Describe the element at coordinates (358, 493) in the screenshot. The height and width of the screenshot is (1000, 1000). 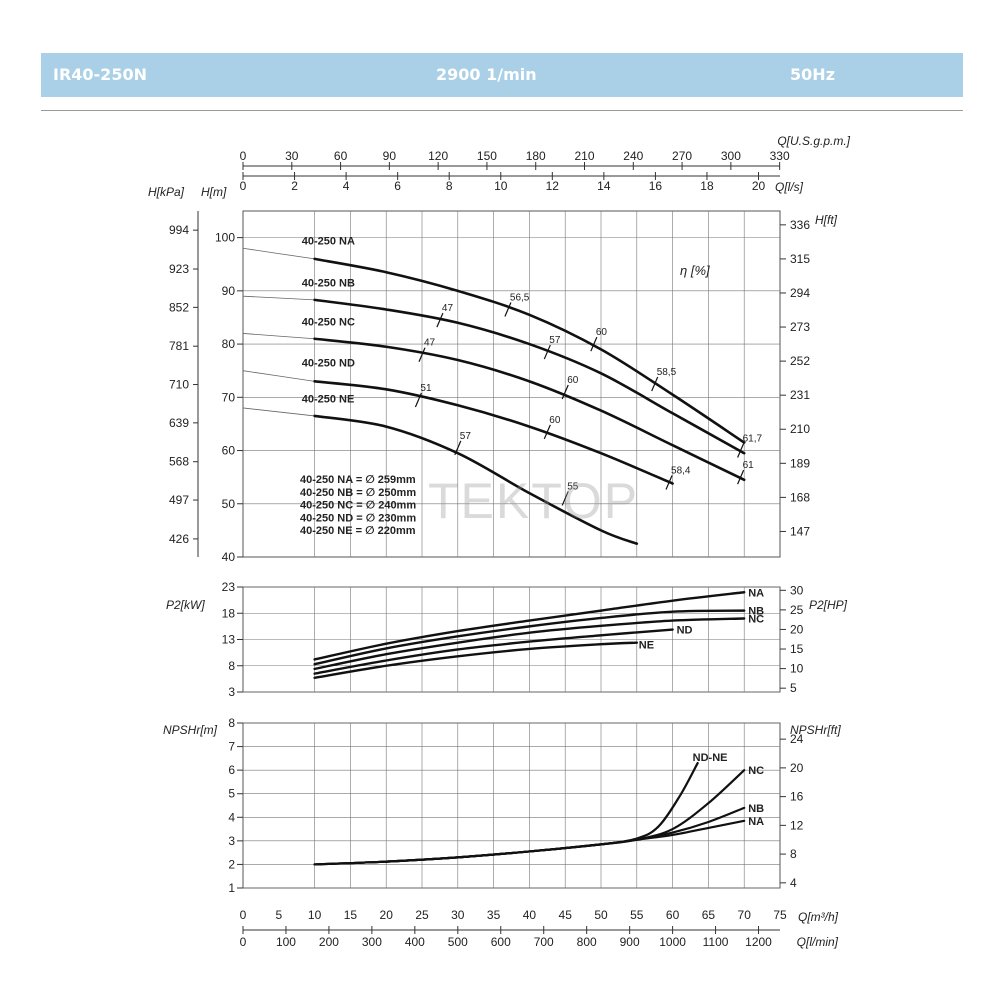
I see `diameter-legend-entry: 40-250 NB = ∅ 250mm` at that location.